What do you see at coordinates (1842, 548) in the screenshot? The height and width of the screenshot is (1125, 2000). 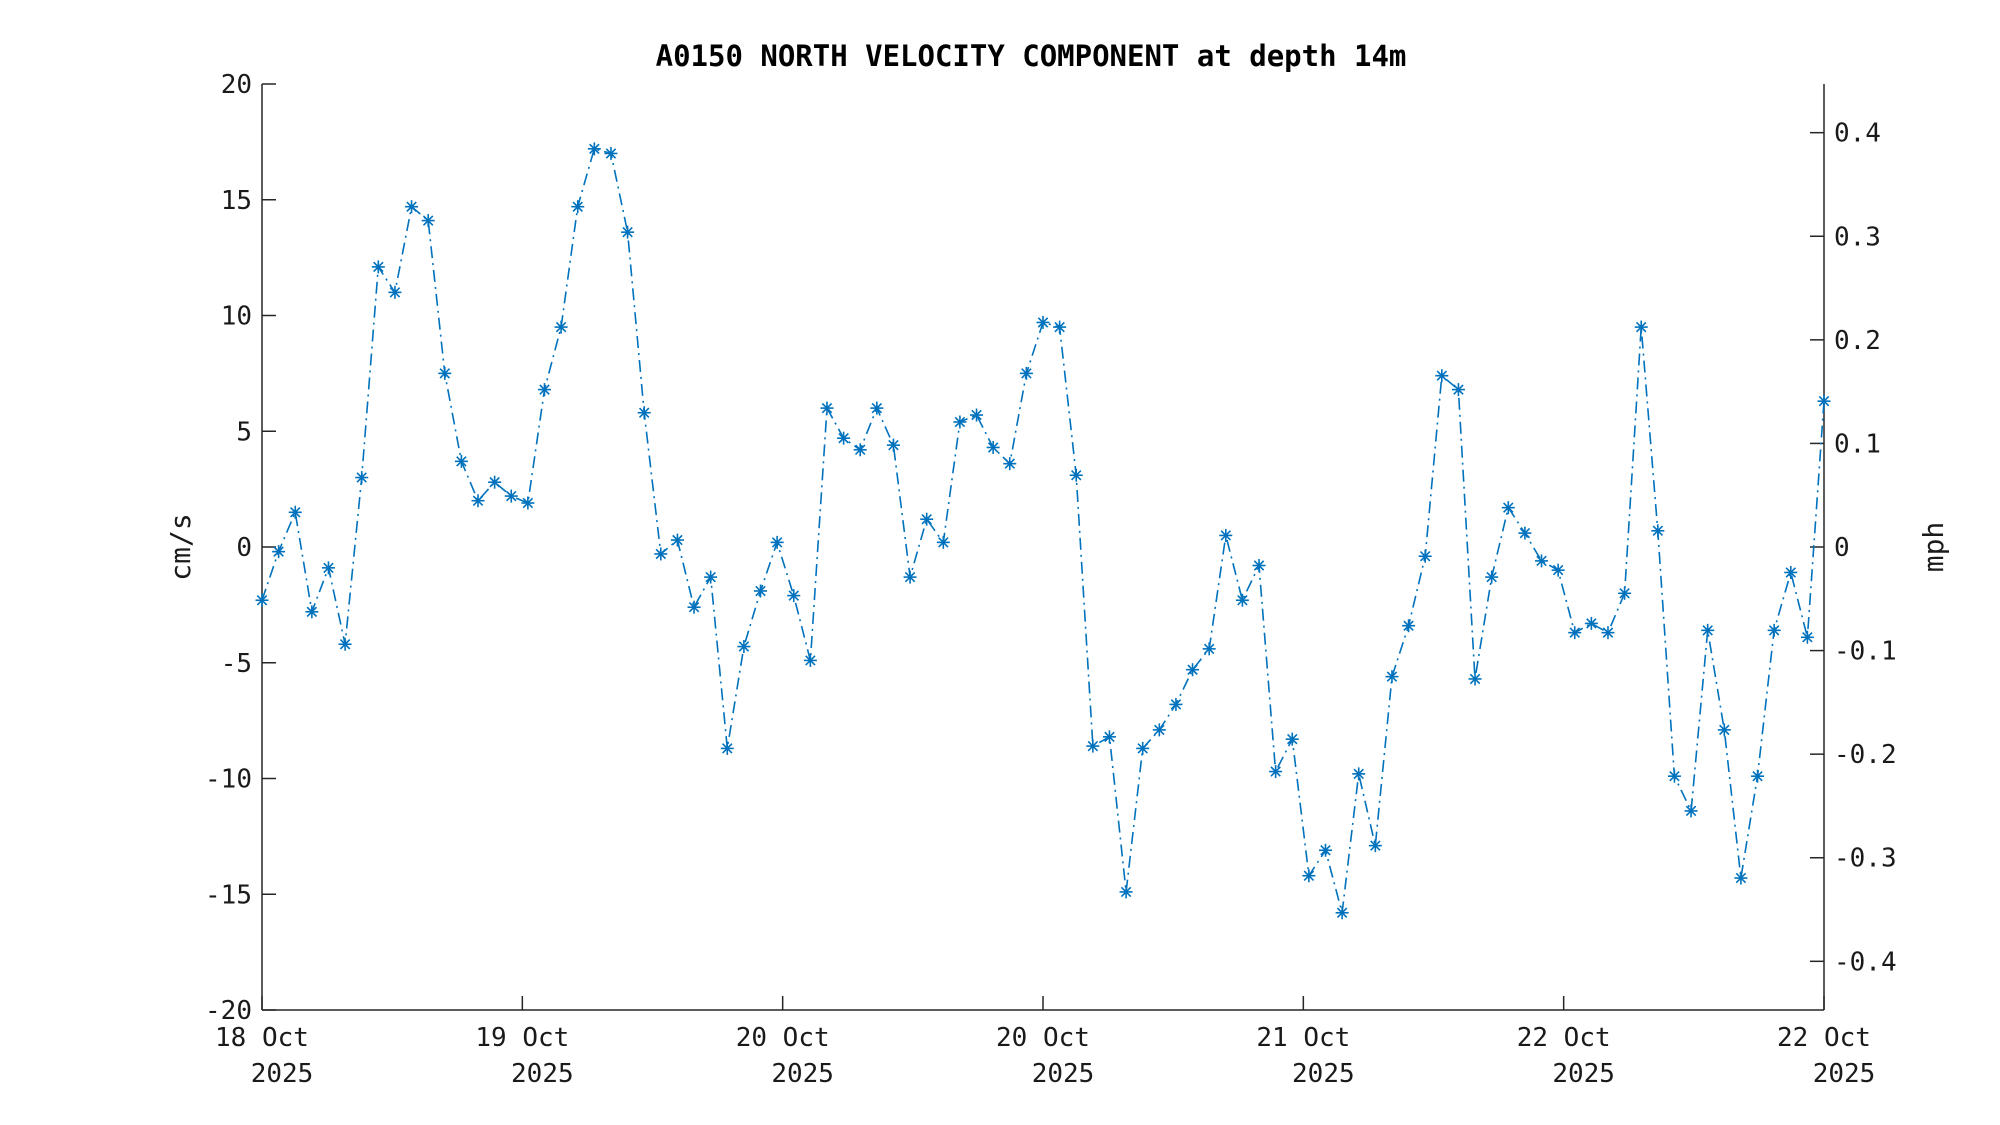 I see `right-y-tick-label: 0` at bounding box center [1842, 548].